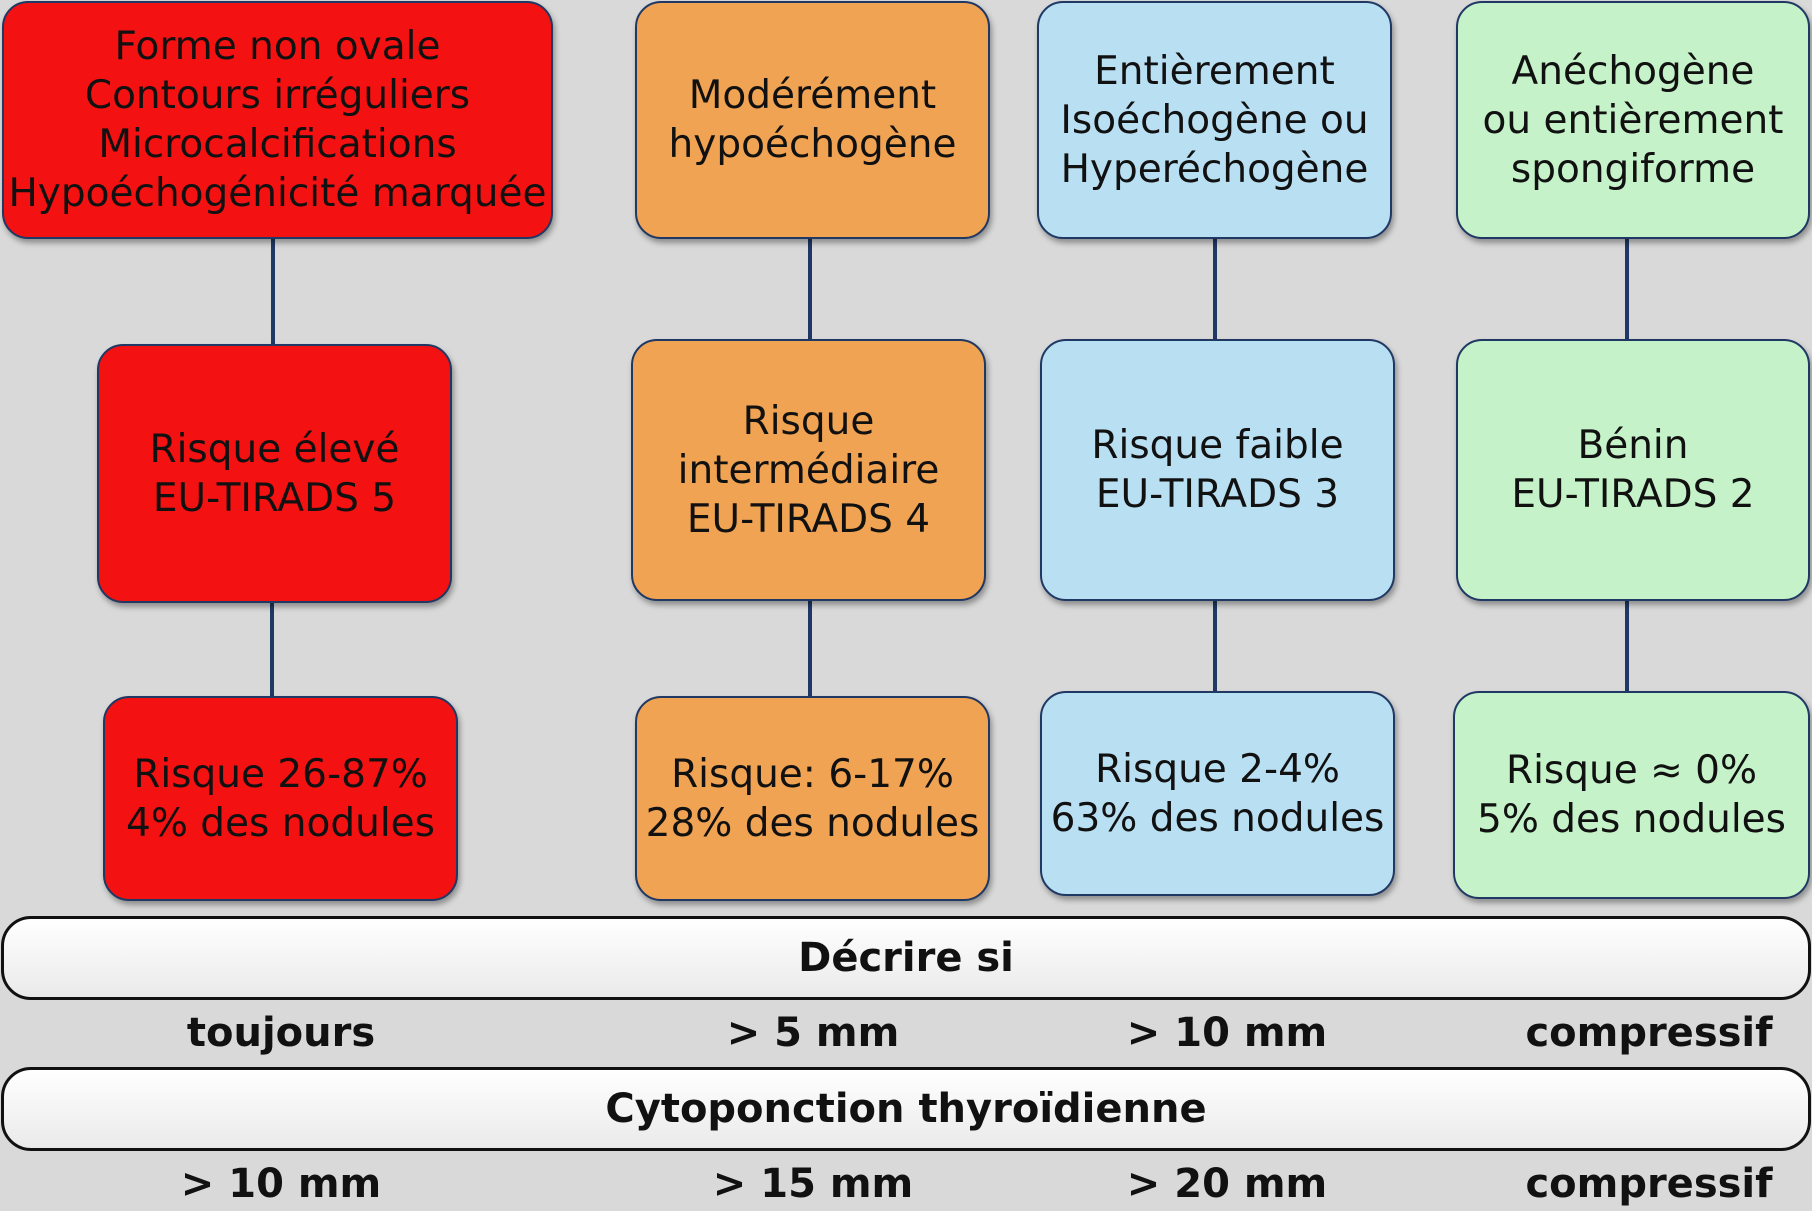 Image resolution: width=1812 pixels, height=1211 pixels. What do you see at coordinates (1649, 1033) in the screenshot?
I see `describe-threshold-tirads2: compressif` at bounding box center [1649, 1033].